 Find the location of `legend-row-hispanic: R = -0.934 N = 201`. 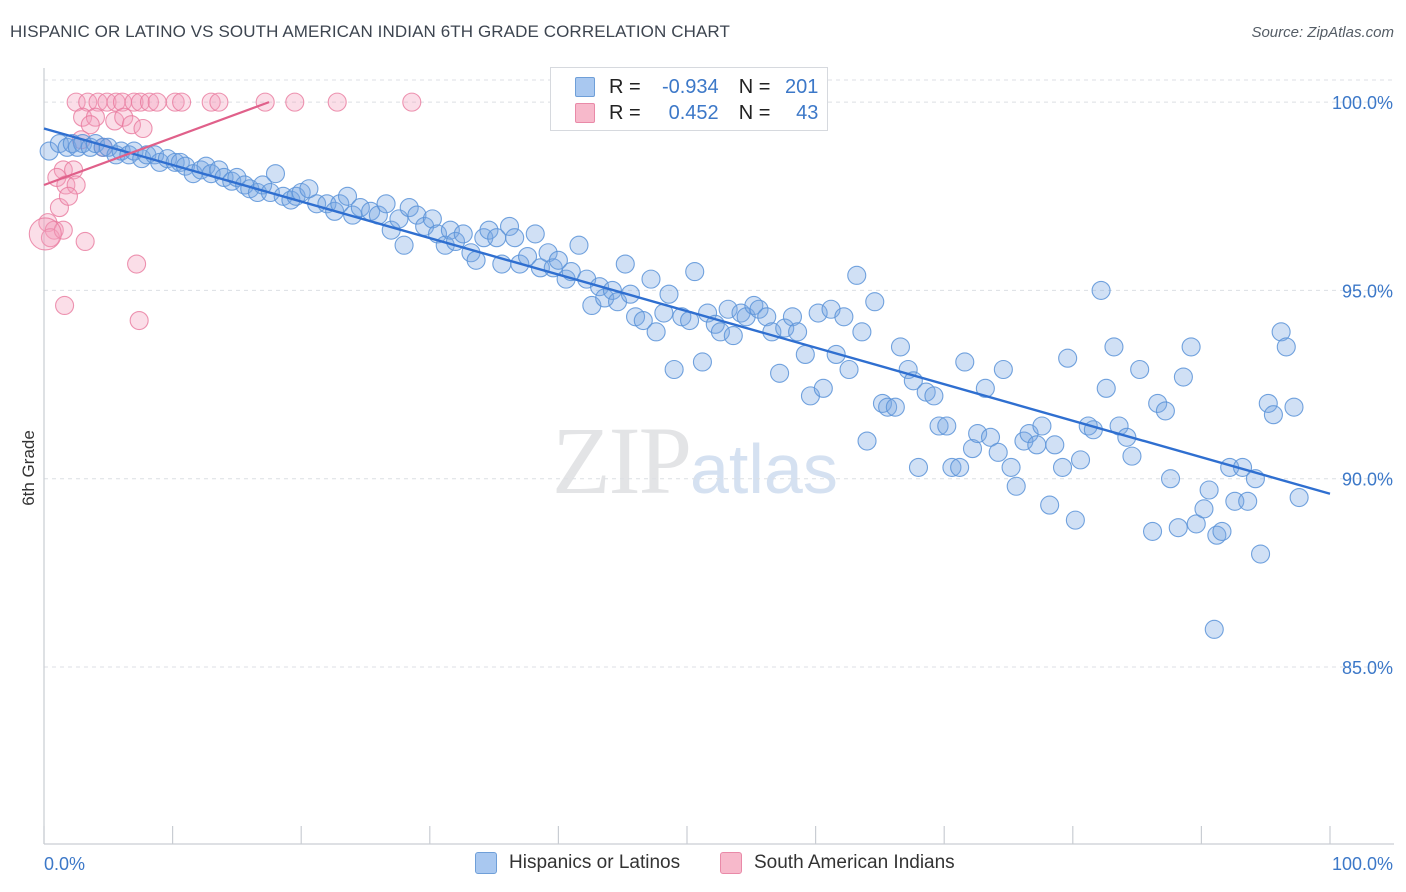

legend-row-hispanic: R = -0.934 N = 201 is located at coordinates (696, 87).